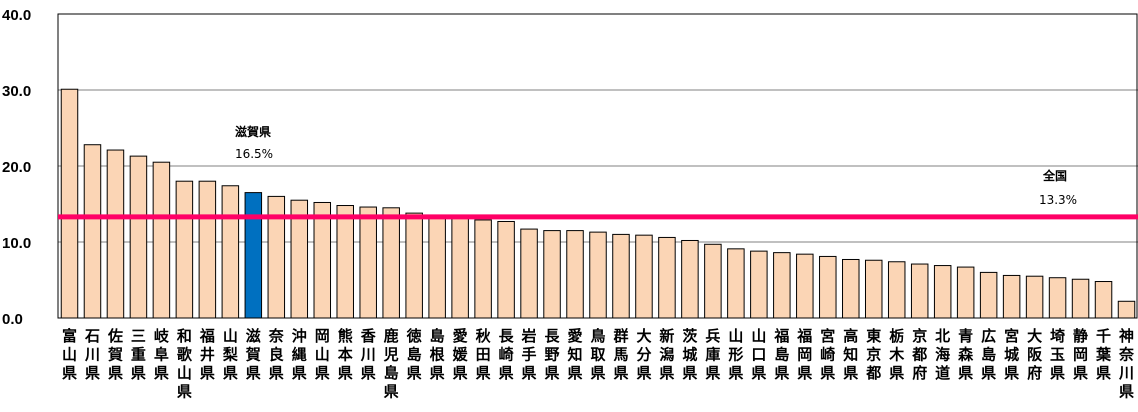 The image size is (1138, 412). Describe the element at coordinates (942, 355) in the screenshot. I see `x-category-label: 海` at that location.